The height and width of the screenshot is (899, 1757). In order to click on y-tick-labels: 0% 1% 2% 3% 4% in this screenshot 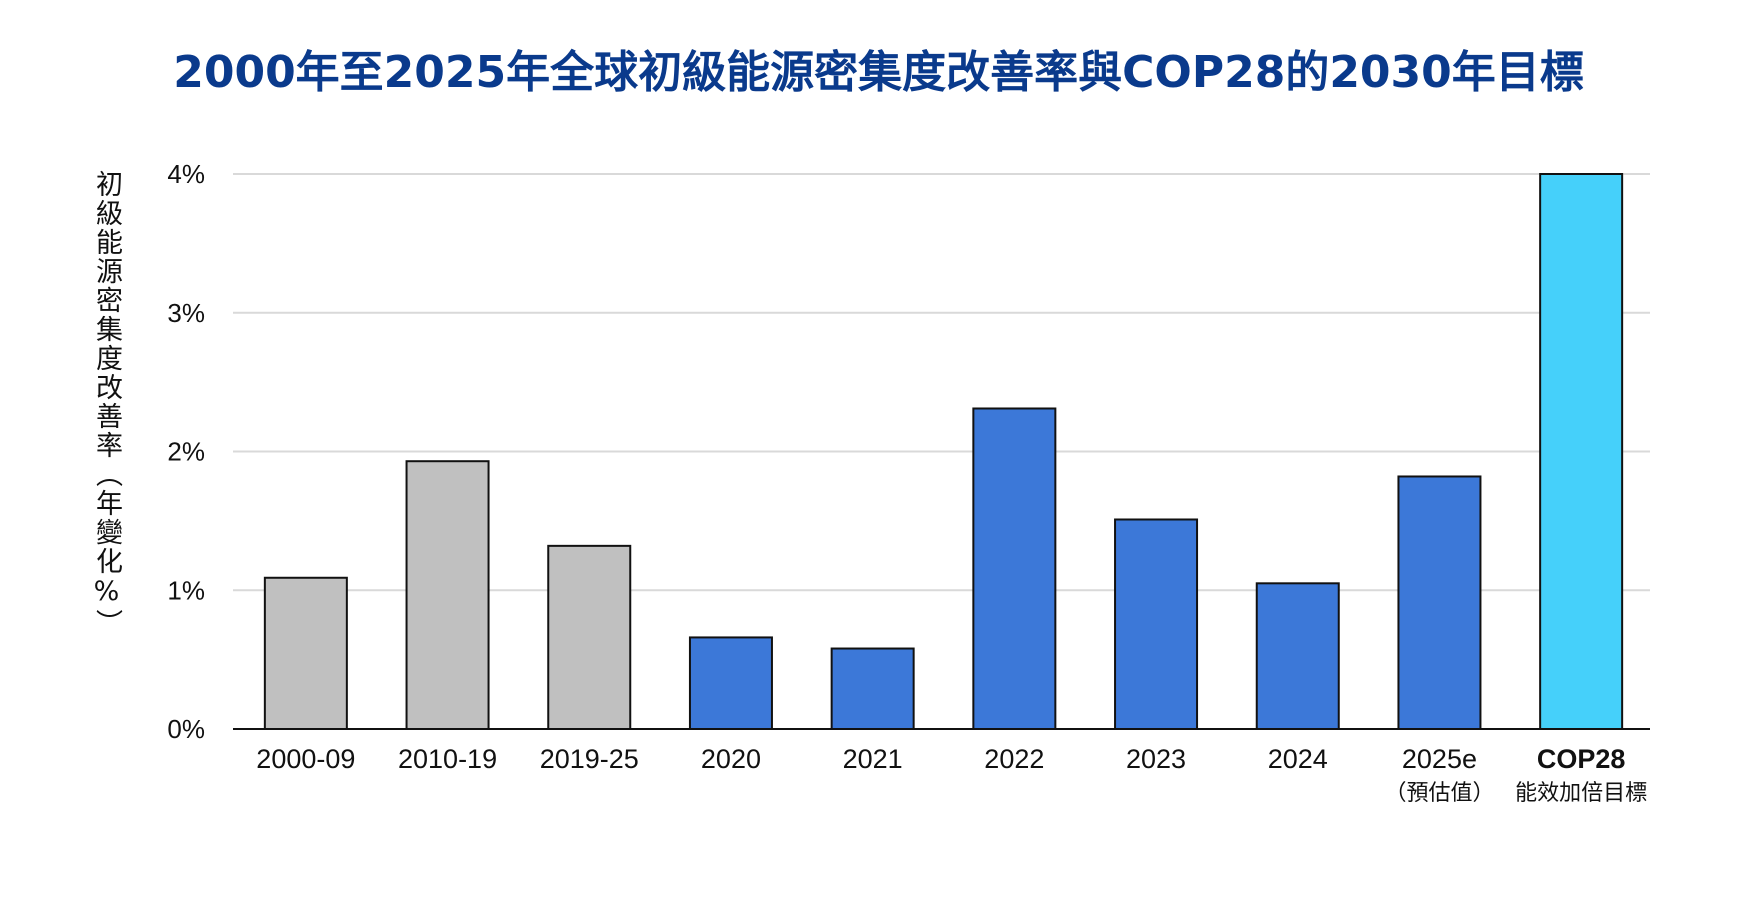, I will do `click(186, 451)`.